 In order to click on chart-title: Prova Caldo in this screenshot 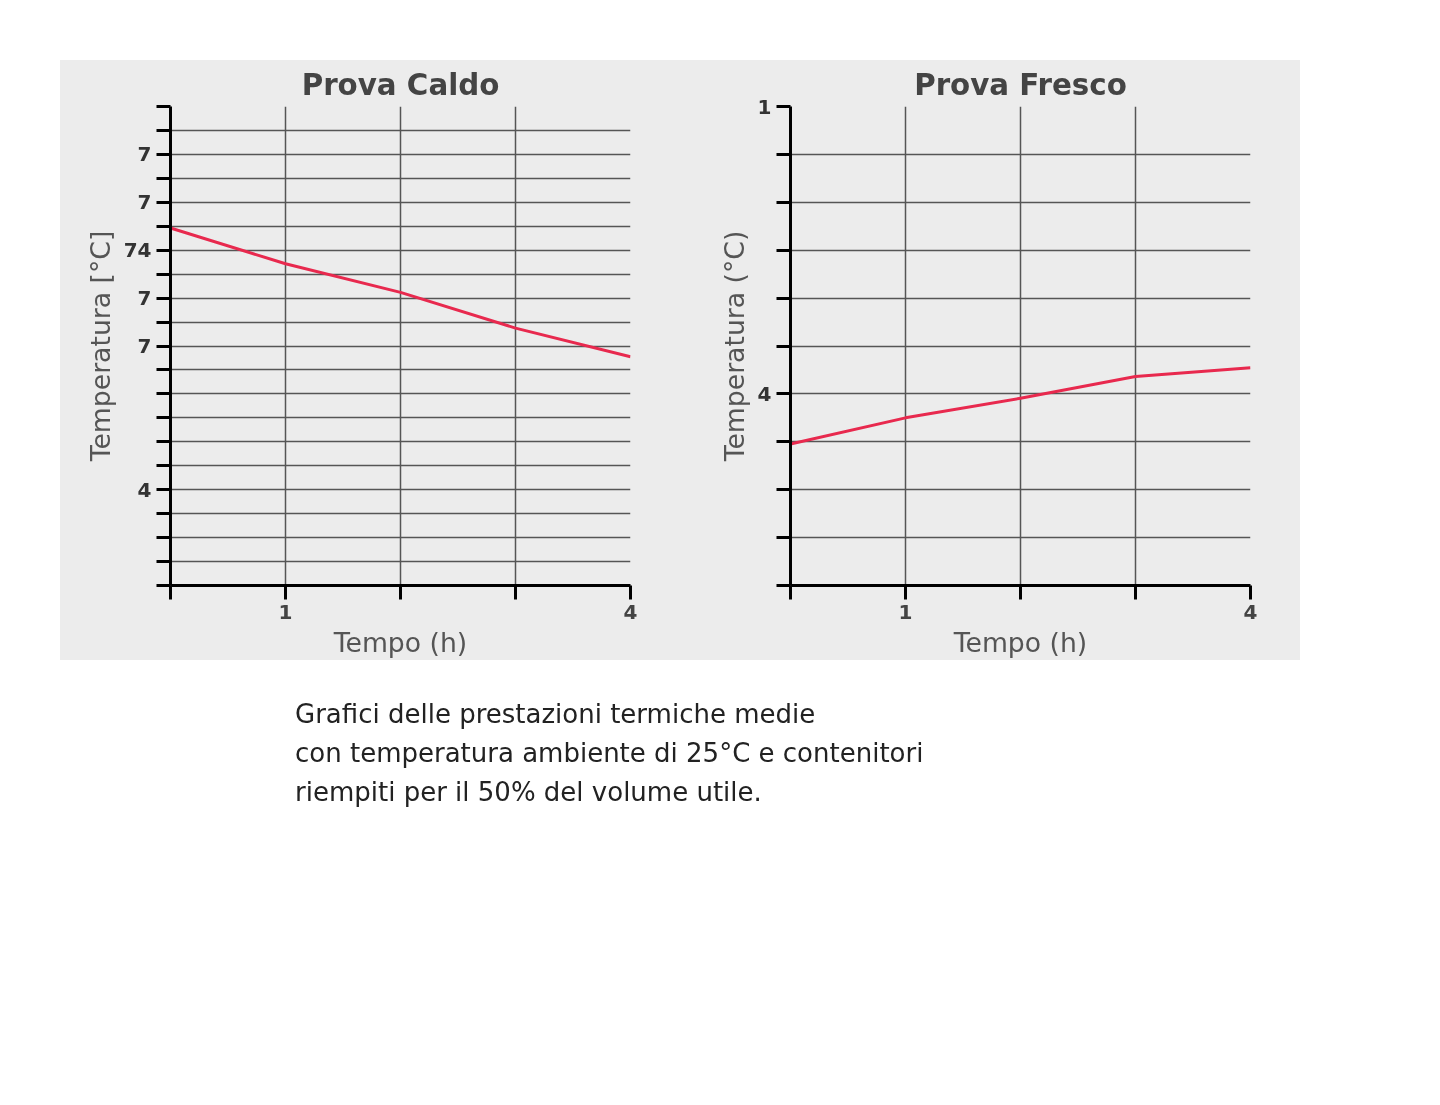, I will do `click(400, 84)`.